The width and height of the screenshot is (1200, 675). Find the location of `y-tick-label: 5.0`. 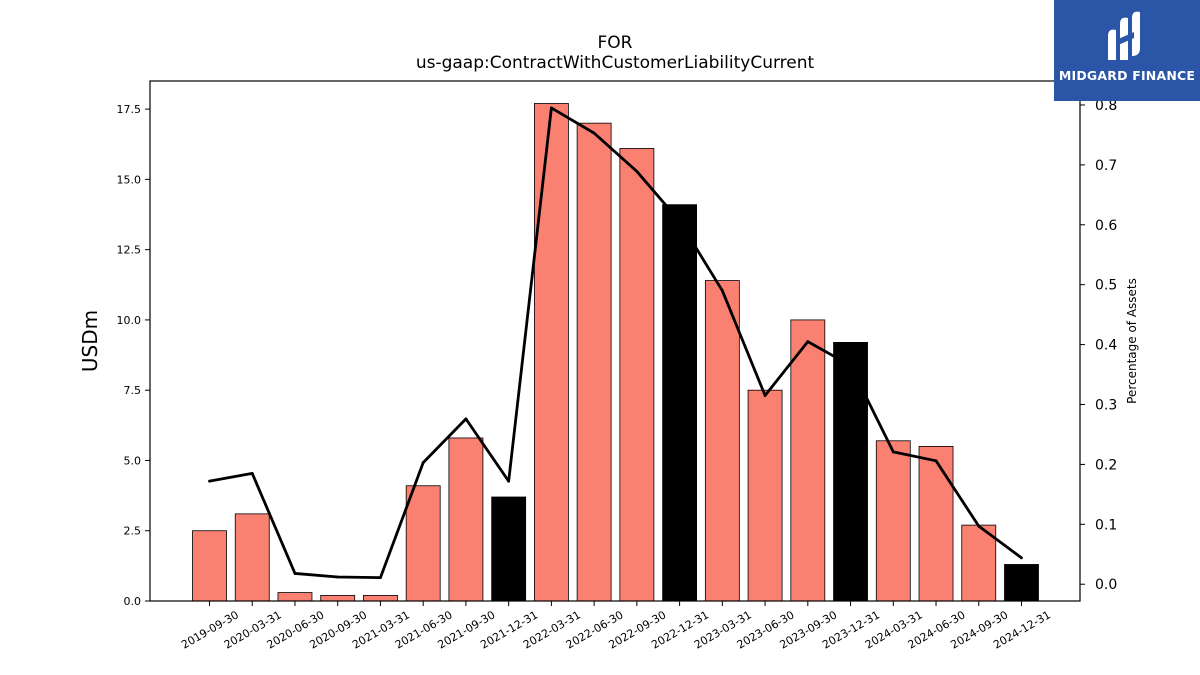

y-tick-label: 5.0 is located at coordinates (133, 460).